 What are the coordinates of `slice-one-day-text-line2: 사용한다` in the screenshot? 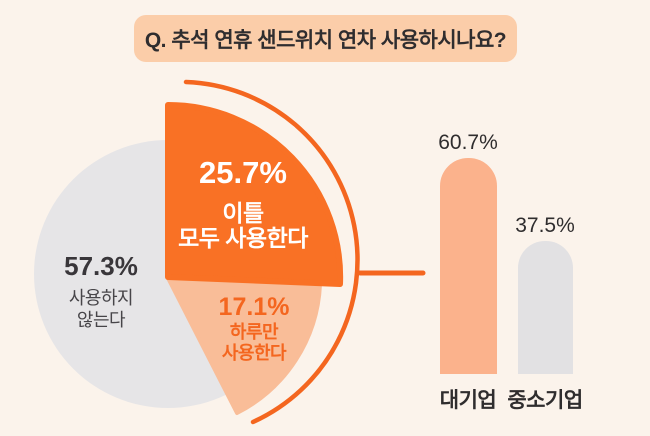 It's located at (254, 353).